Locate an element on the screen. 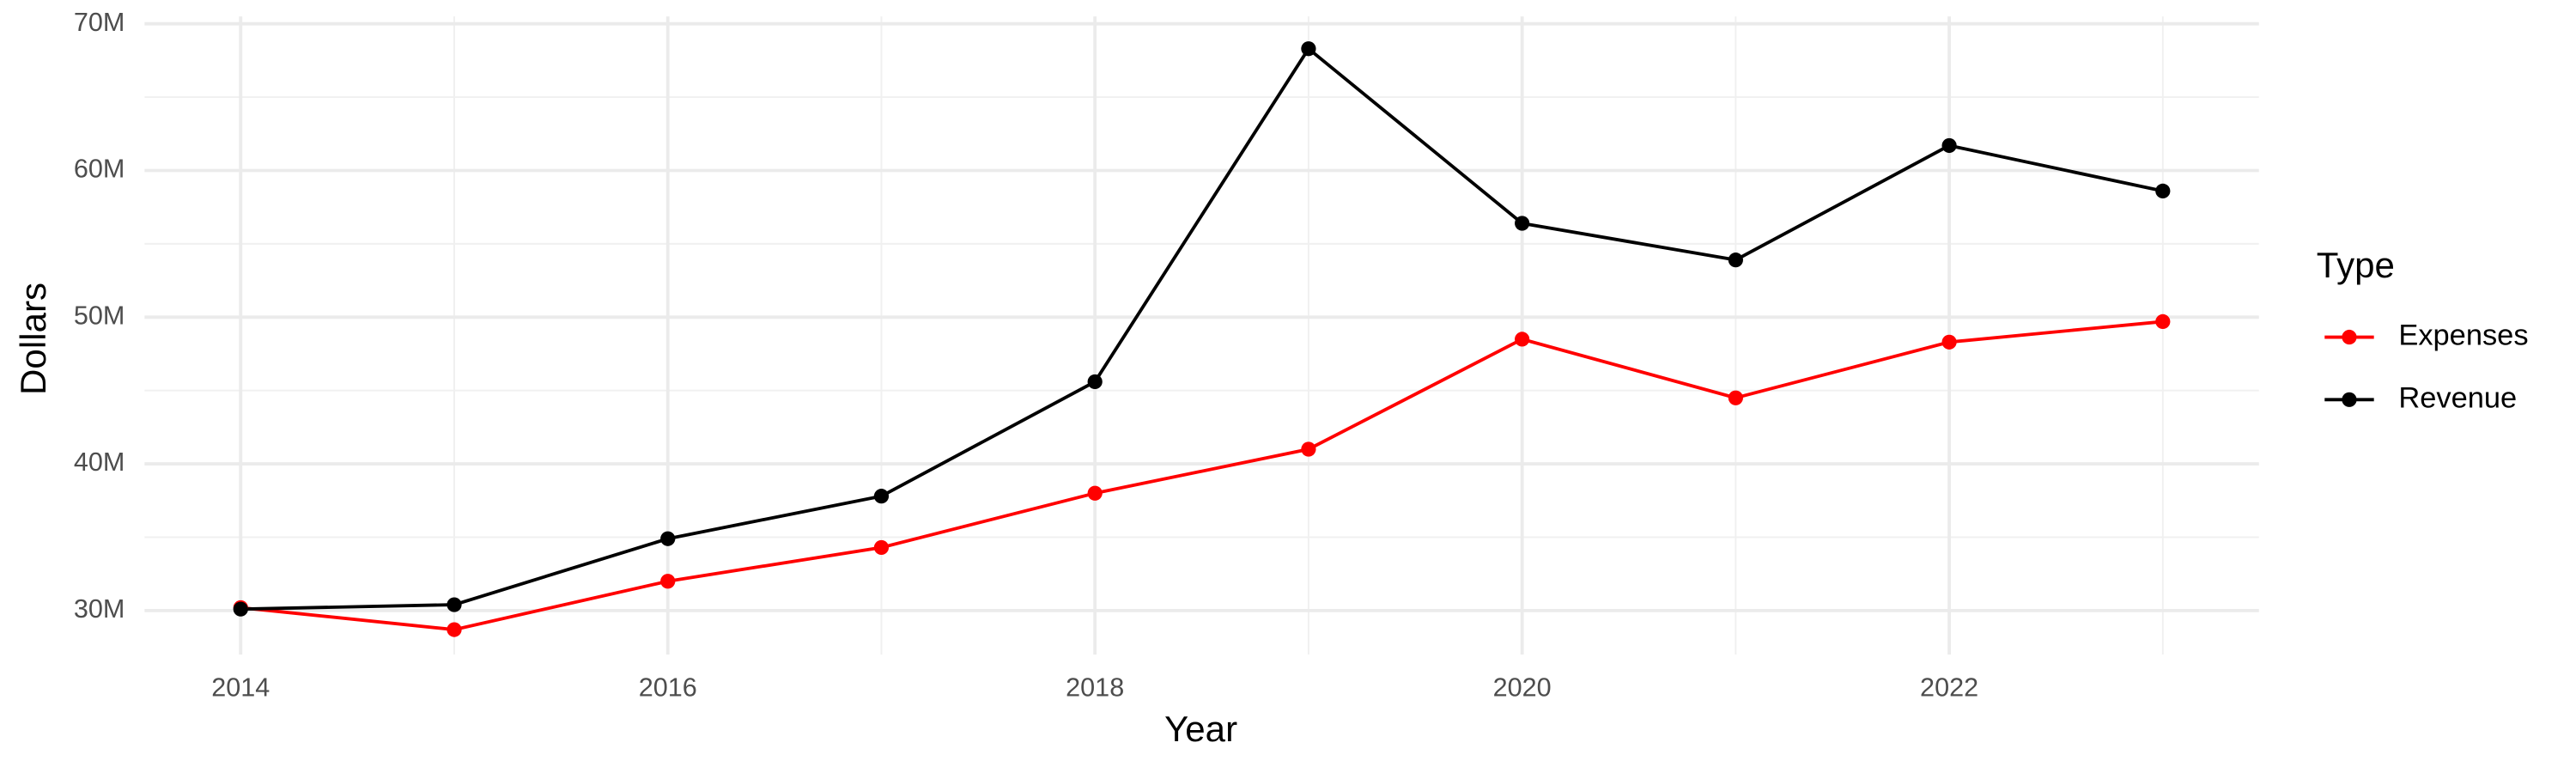 This screenshot has height=773, width=2576. y-tick-label: 30M is located at coordinates (99, 609).